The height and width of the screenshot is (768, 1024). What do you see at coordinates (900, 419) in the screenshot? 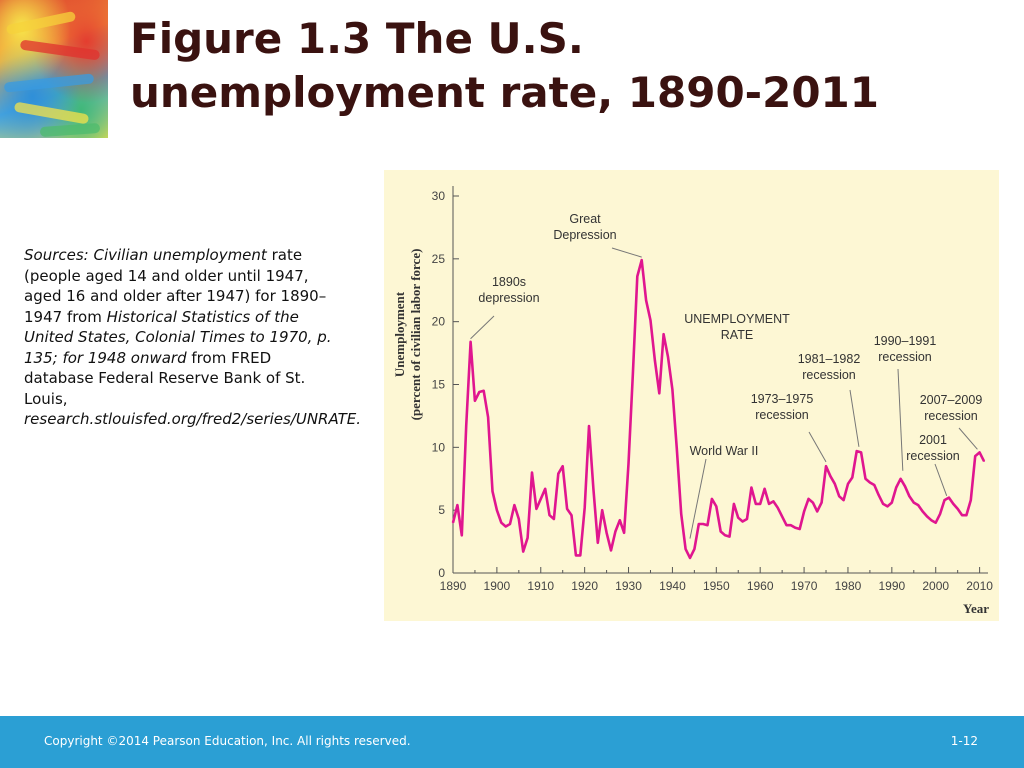
I see `annotation-leader-recession-1990-1991` at bounding box center [900, 419].